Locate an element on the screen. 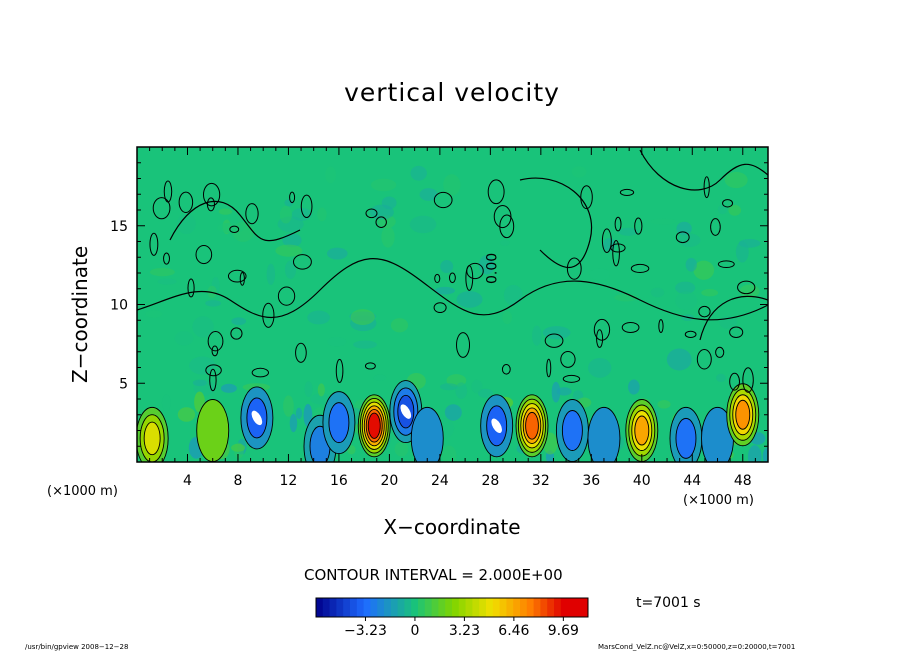 This screenshot has height=654, width=904. contour-line is located at coordinates (235, 221).